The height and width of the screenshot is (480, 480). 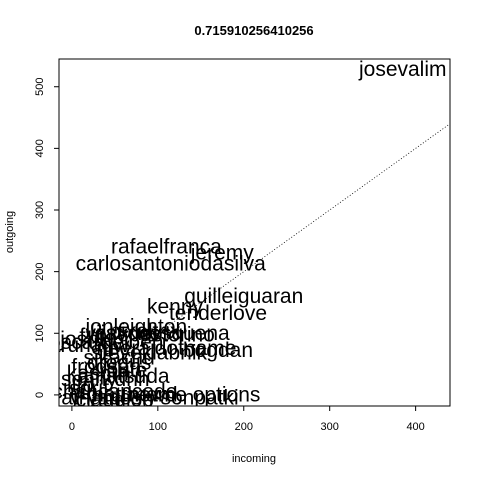 What do you see at coordinates (145, 331) in the screenshot?
I see `point-label: pixeltrix` at bounding box center [145, 331].